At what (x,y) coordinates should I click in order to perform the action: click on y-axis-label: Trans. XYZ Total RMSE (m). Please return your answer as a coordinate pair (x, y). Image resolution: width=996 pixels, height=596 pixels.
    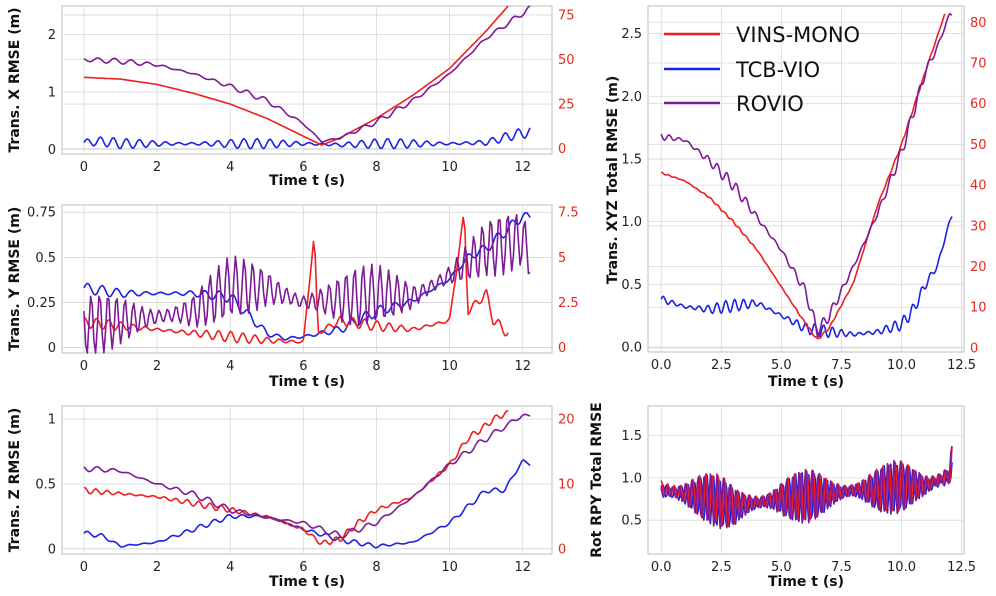
    Looking at the image, I should click on (613, 180).